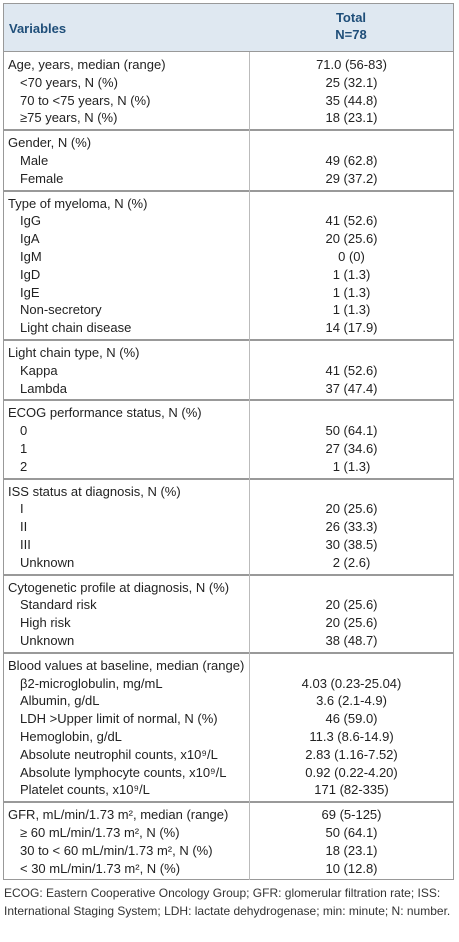  What do you see at coordinates (60, 701) in the screenshot?
I see `row-label: Albumin, g/dL` at bounding box center [60, 701].